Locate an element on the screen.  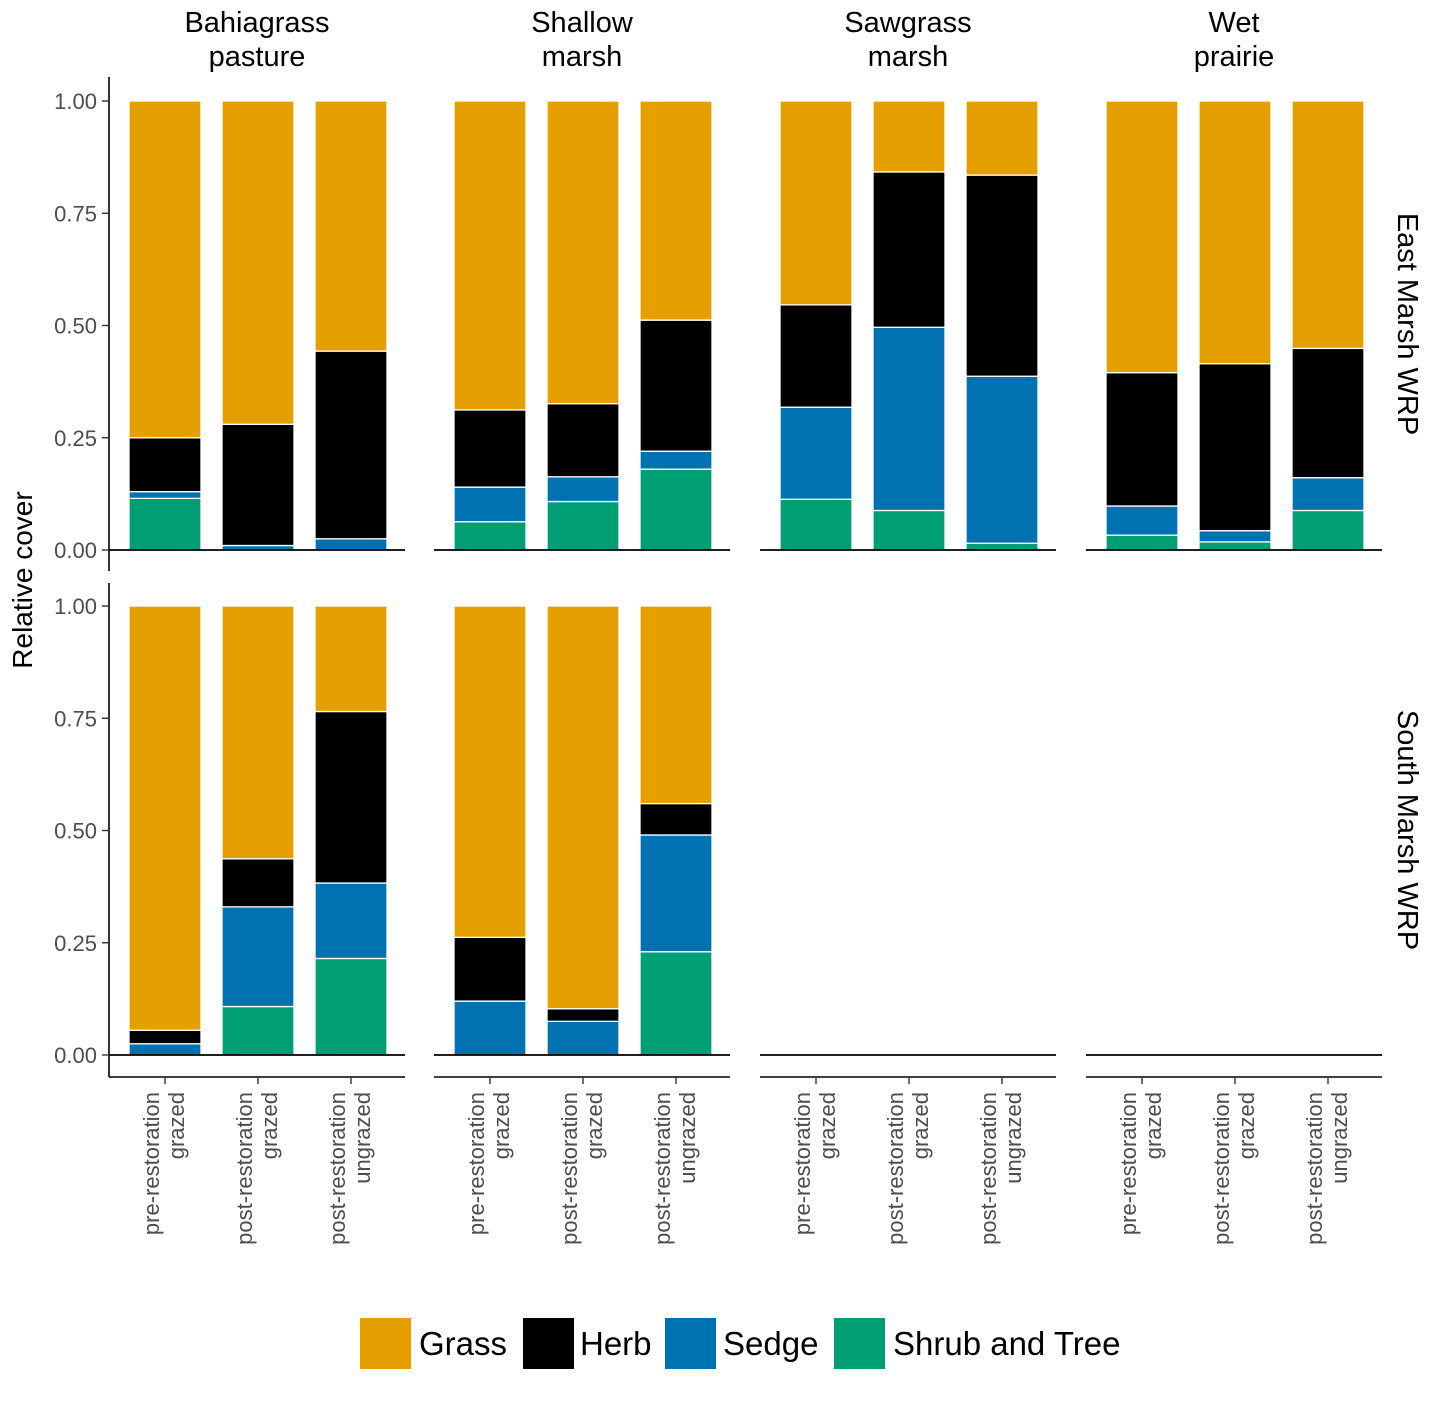
legend-label: Shrub and Tree is located at coordinates (1007, 1343).